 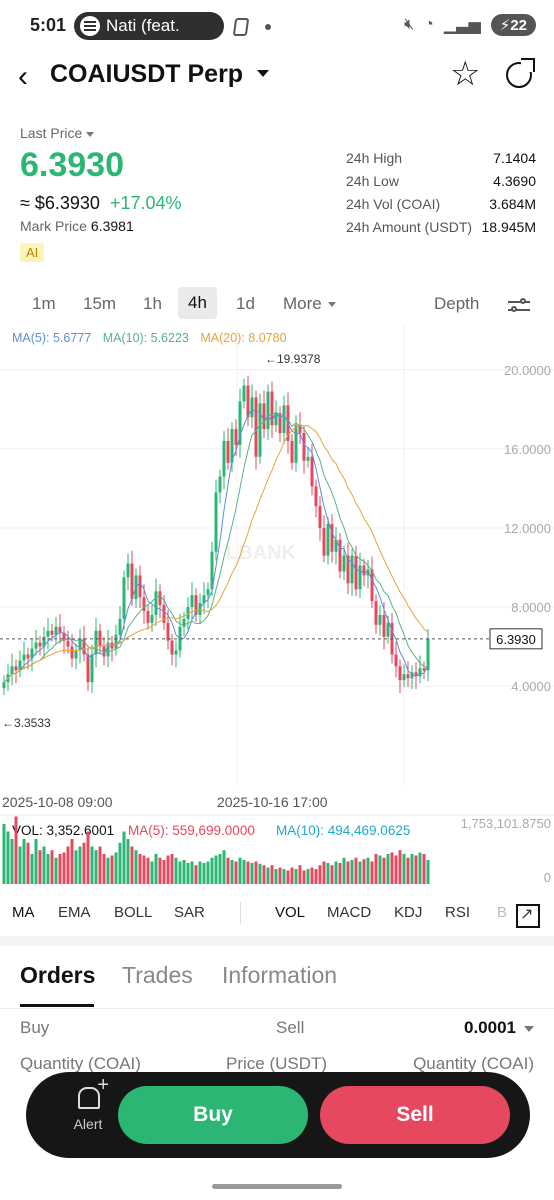 What do you see at coordinates (52, 338) in the screenshot?
I see `ma5-legend: MA(5): 5.6777` at bounding box center [52, 338].